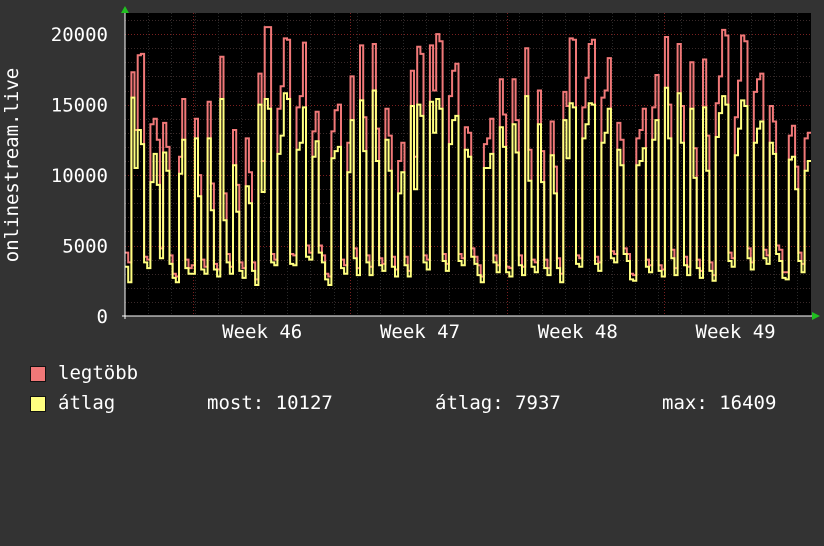 This screenshot has width=824, height=546. What do you see at coordinates (748, 403) in the screenshot?
I see `stat-max-value: 16409` at bounding box center [748, 403].